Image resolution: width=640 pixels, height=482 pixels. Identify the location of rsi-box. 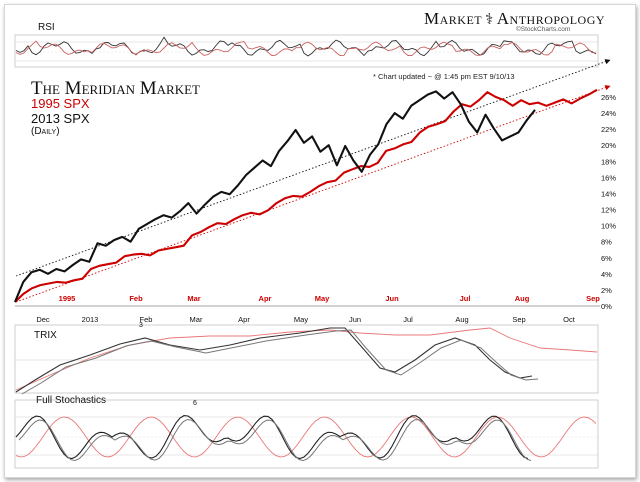
(306, 51).